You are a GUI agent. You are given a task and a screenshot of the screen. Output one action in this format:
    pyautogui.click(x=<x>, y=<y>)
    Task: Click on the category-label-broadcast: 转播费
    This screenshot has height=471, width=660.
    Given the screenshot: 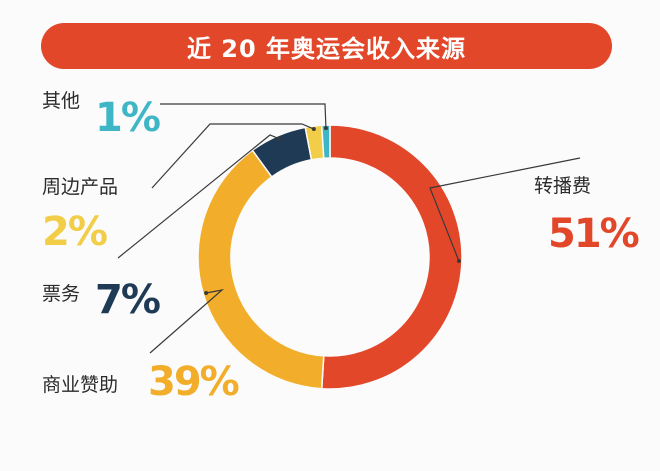 What is the action you would take?
    pyautogui.click(x=562, y=186)
    